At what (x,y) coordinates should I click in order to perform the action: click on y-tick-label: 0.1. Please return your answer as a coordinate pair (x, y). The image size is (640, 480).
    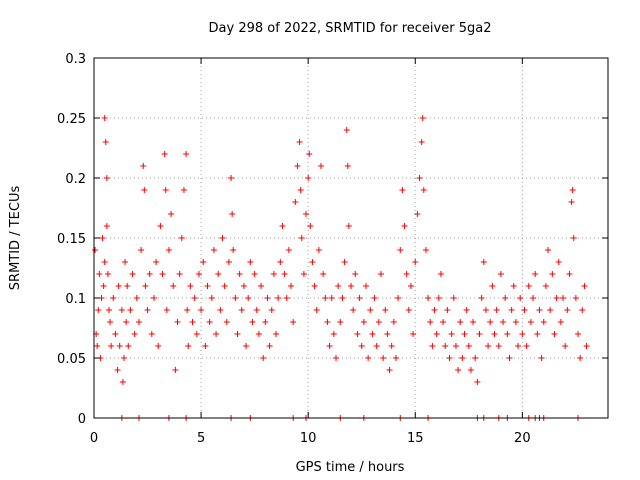
    Looking at the image, I should click on (75, 299).